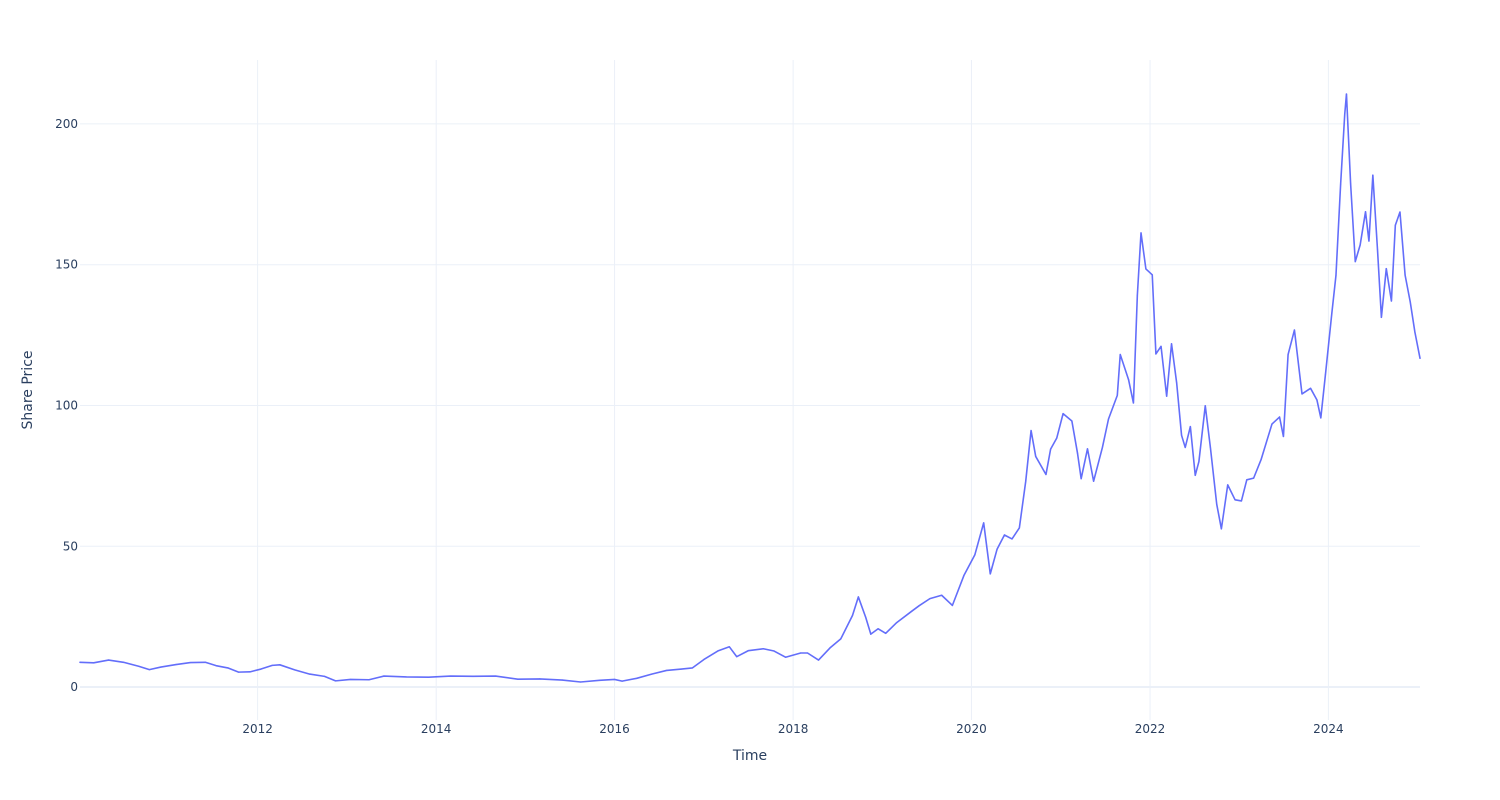 This screenshot has width=1500, height=800. What do you see at coordinates (74, 687) in the screenshot?
I see `y-tick-label: 0` at bounding box center [74, 687].